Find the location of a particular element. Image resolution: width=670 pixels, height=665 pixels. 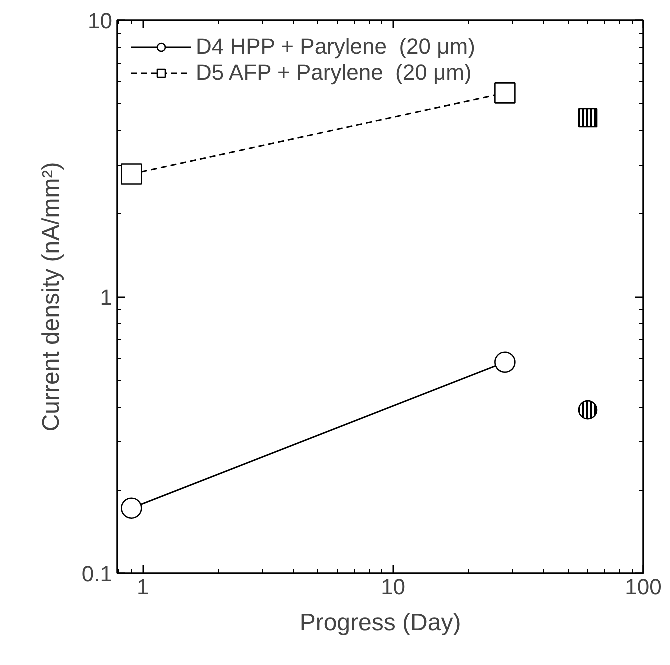

x-axis-title: Progress (Day) is located at coordinates (381, 623).